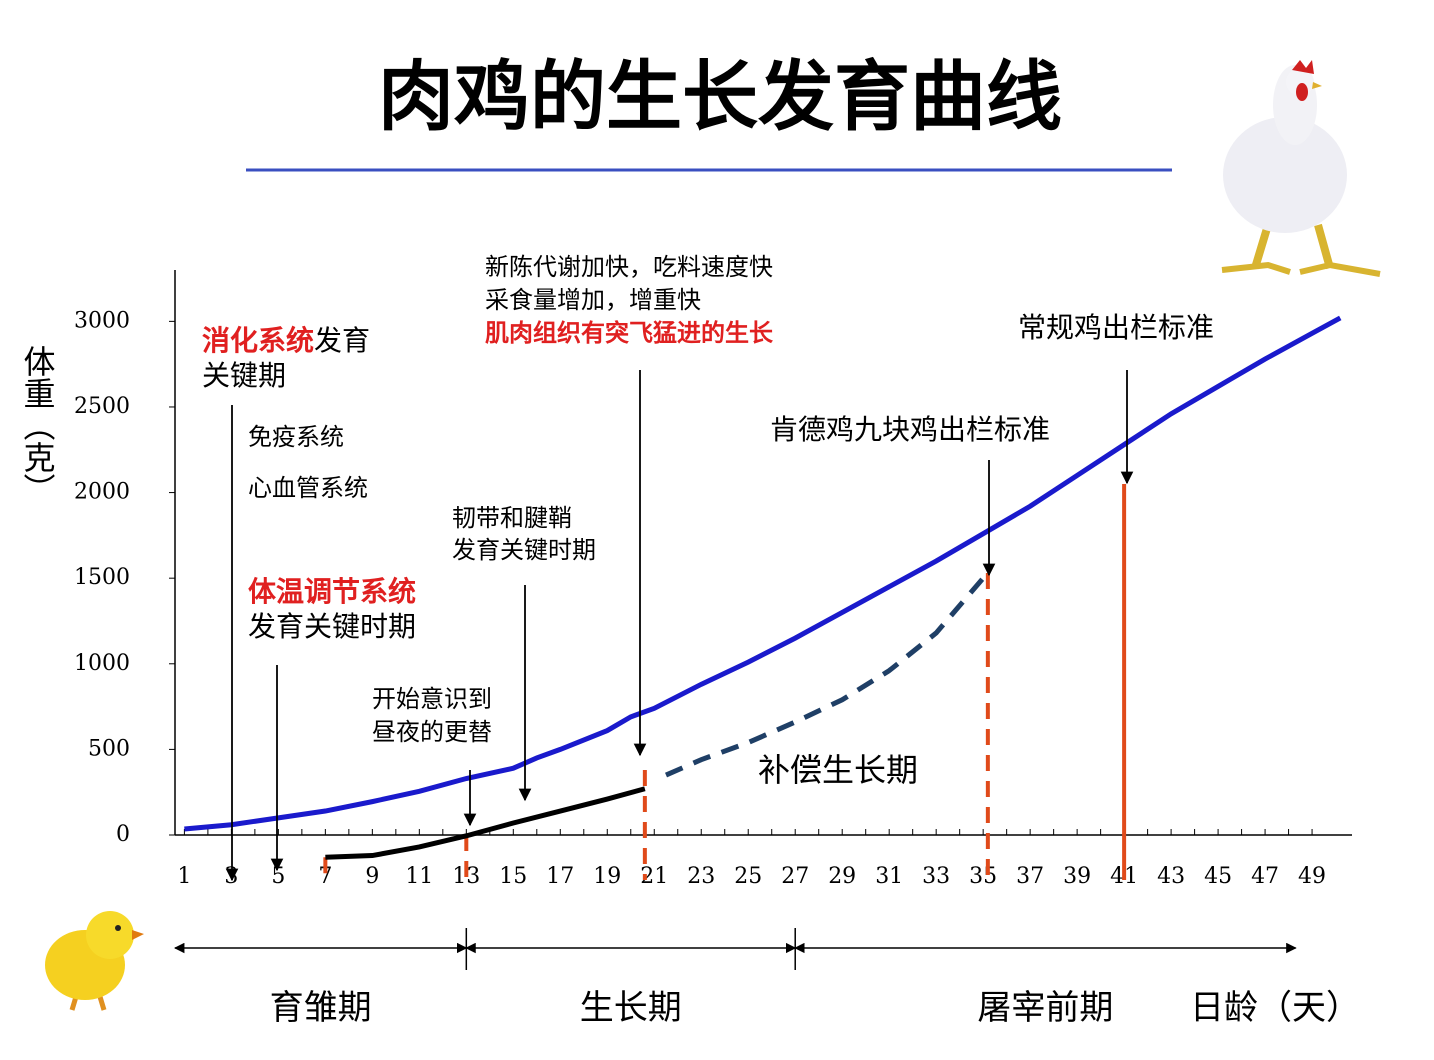  Describe the element at coordinates (560, 876) in the screenshot. I see `x-tick-label: 17` at that location.